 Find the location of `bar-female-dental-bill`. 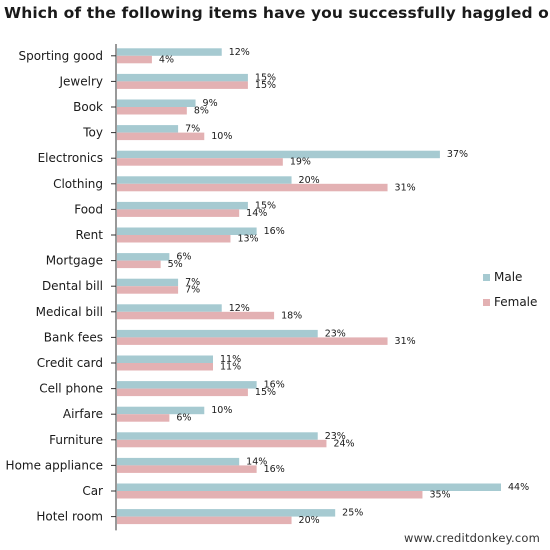

bar-female-dental-bill is located at coordinates (148, 290).